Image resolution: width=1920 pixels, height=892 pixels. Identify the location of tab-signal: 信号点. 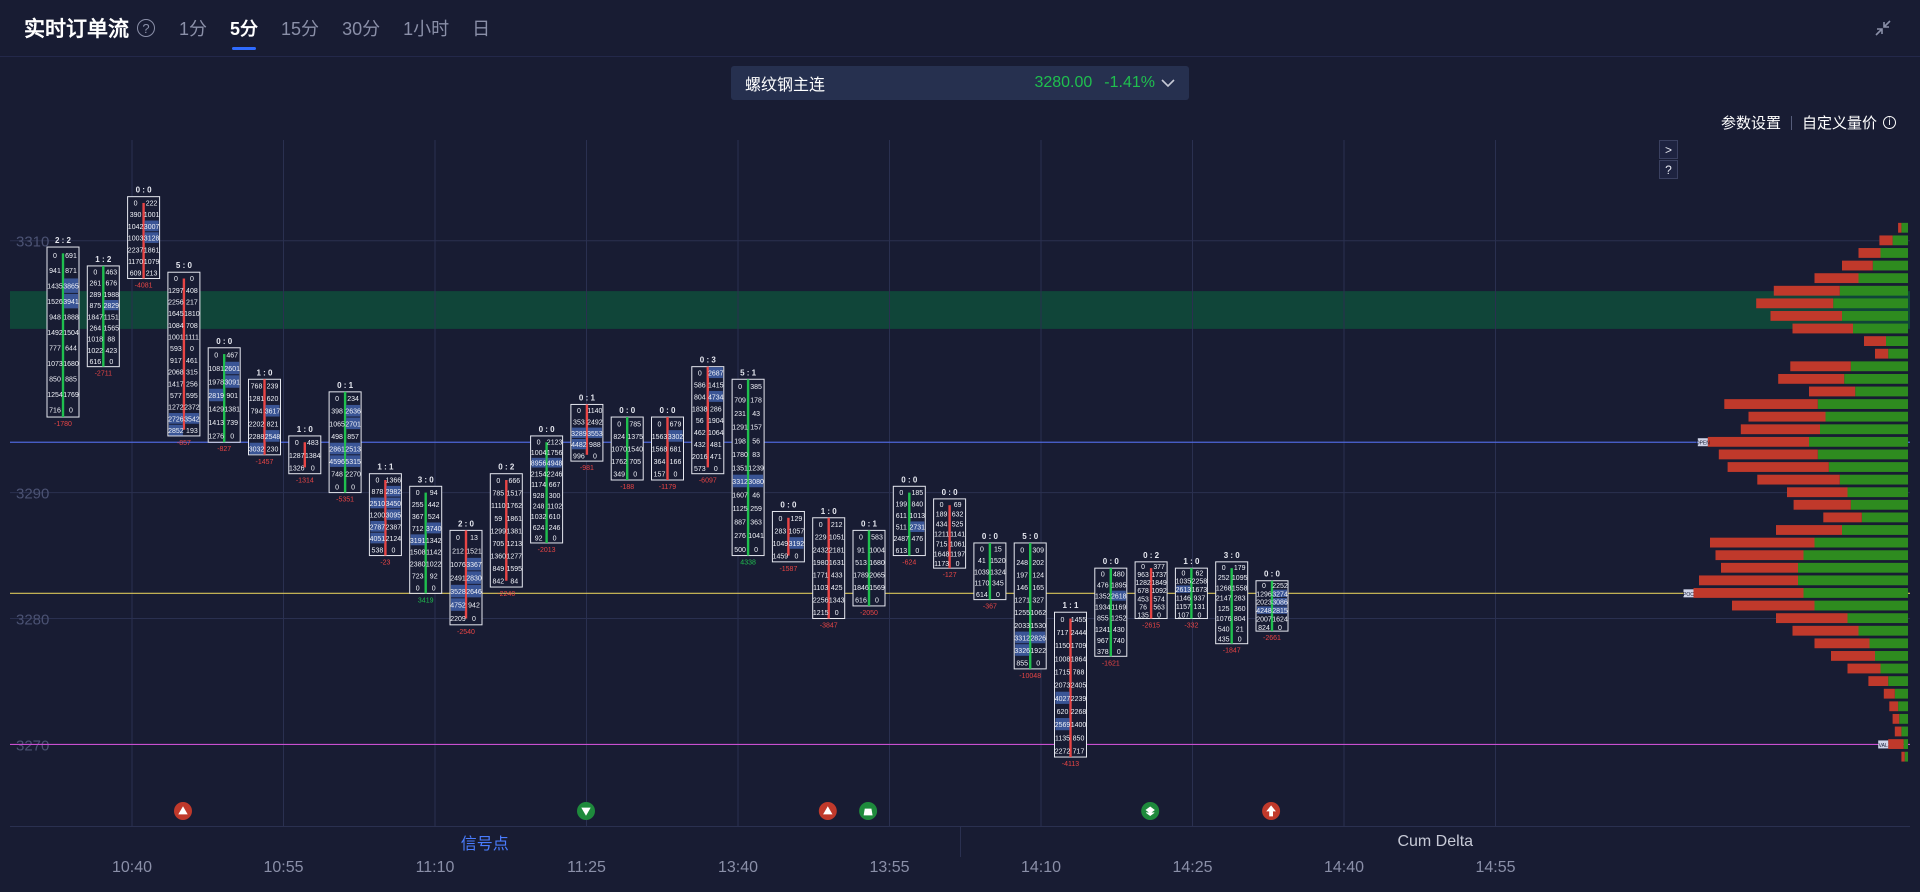
(485, 842).